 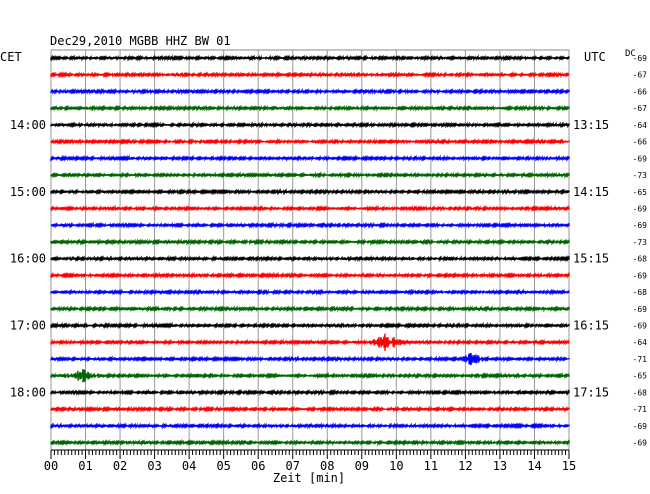 What do you see at coordinates (258, 466) in the screenshot?
I see `x-tick-label: 06` at bounding box center [258, 466].